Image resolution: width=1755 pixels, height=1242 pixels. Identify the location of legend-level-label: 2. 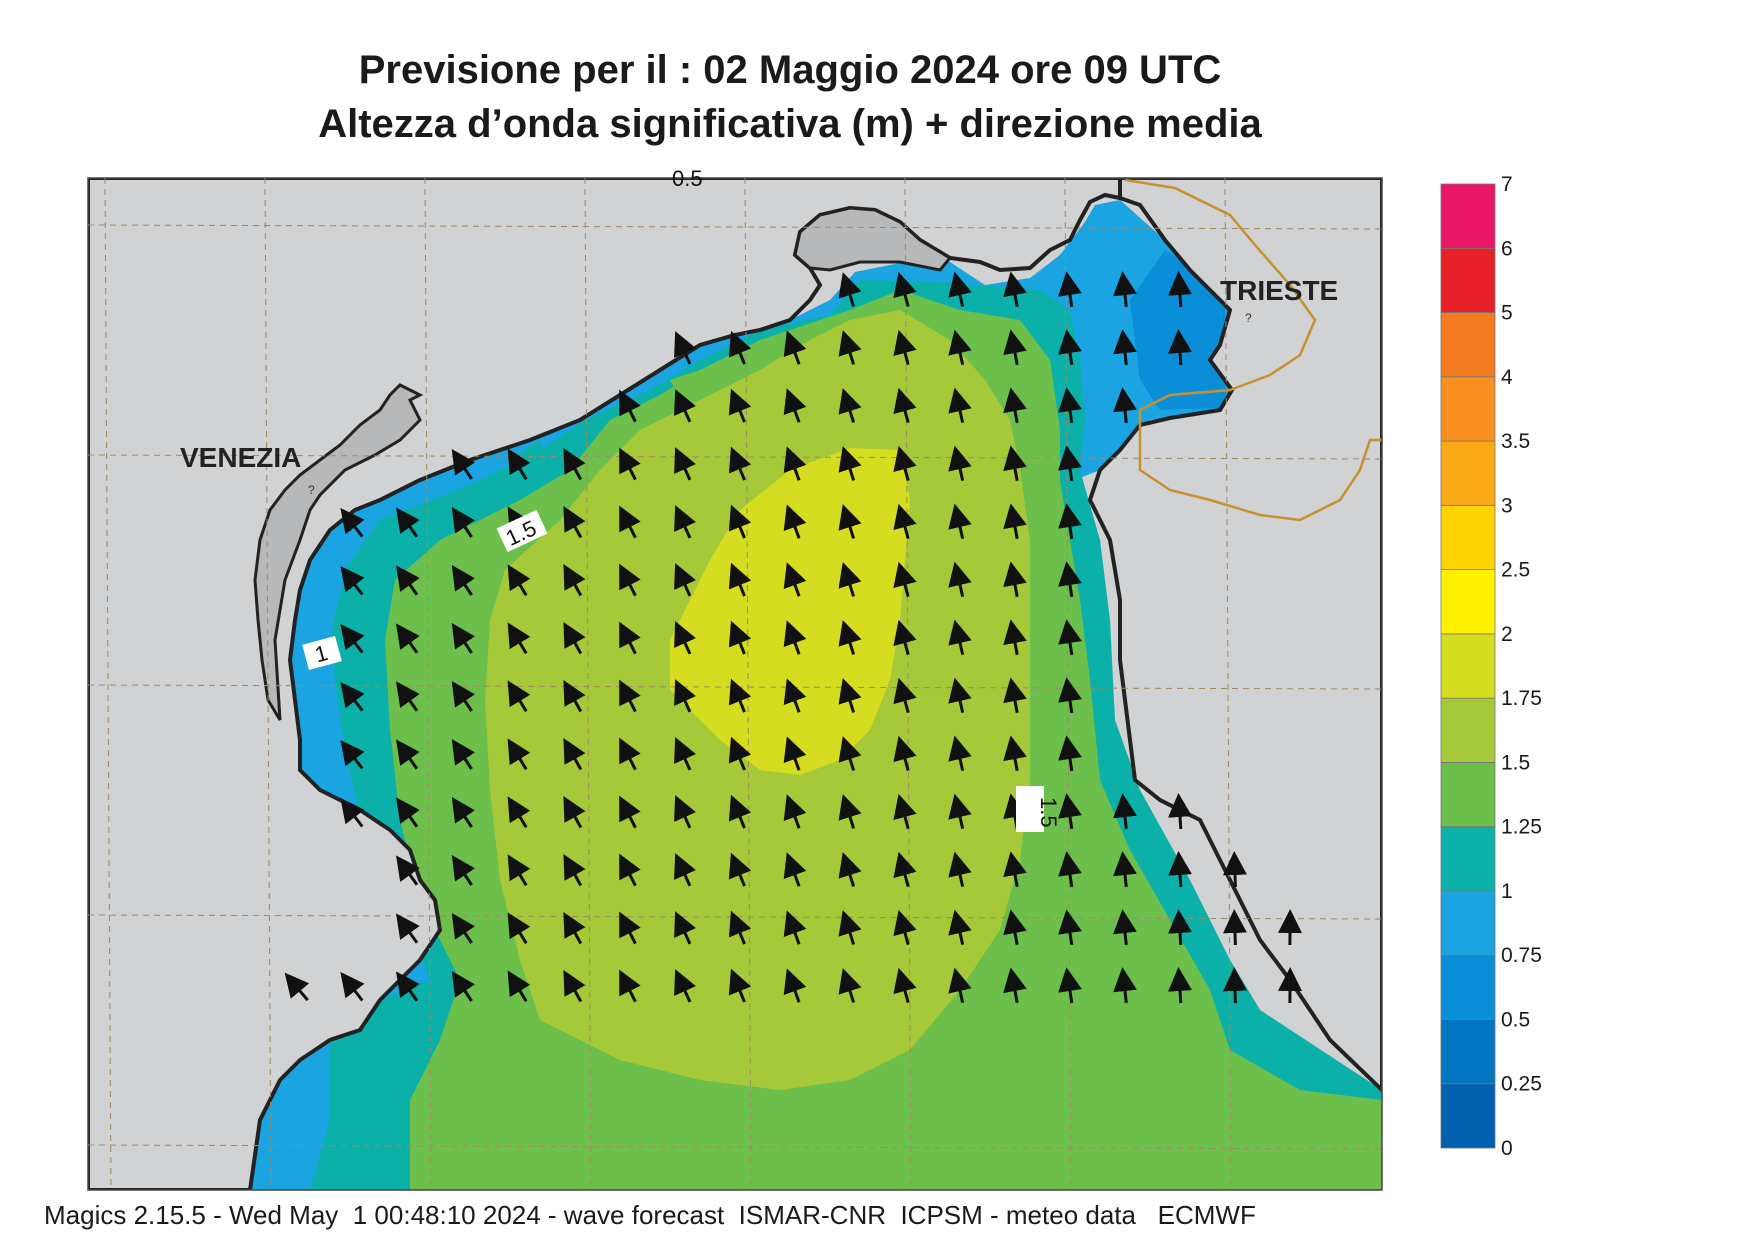
(1507, 634).